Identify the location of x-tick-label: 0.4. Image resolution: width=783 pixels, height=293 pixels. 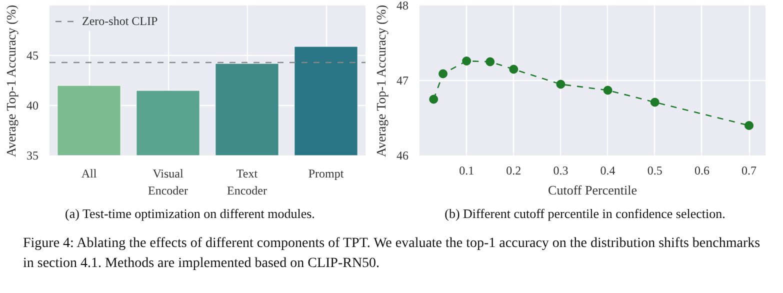
(608, 171).